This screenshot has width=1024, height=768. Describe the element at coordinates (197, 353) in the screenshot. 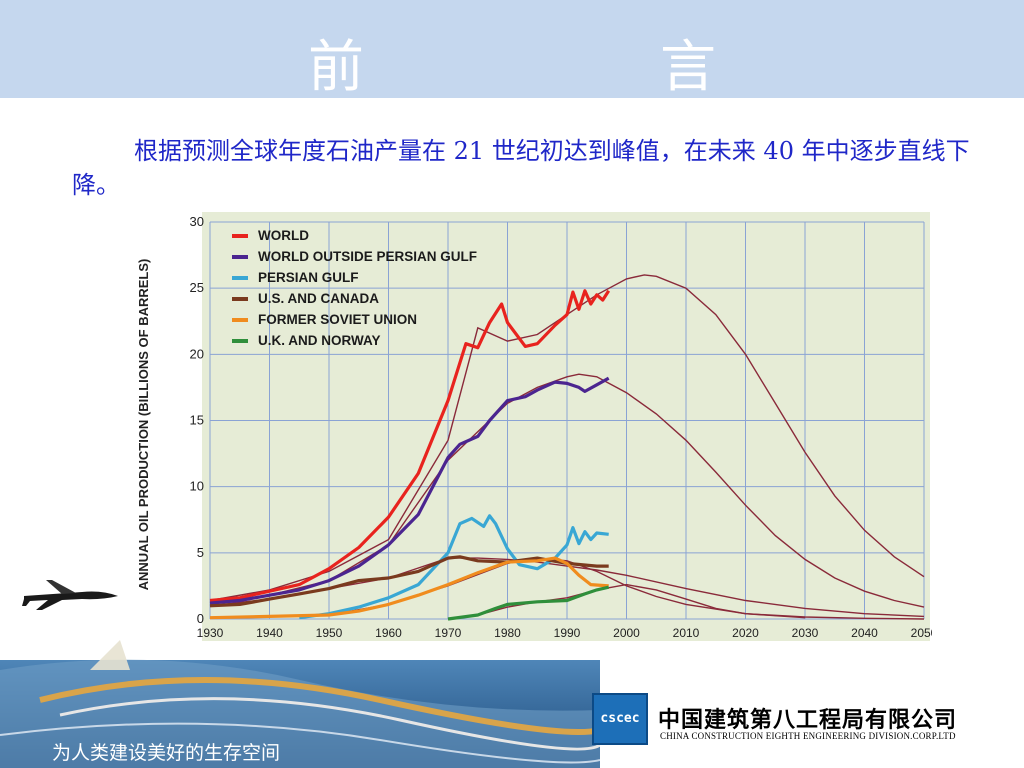

I see `y-tick-label: 20` at that location.